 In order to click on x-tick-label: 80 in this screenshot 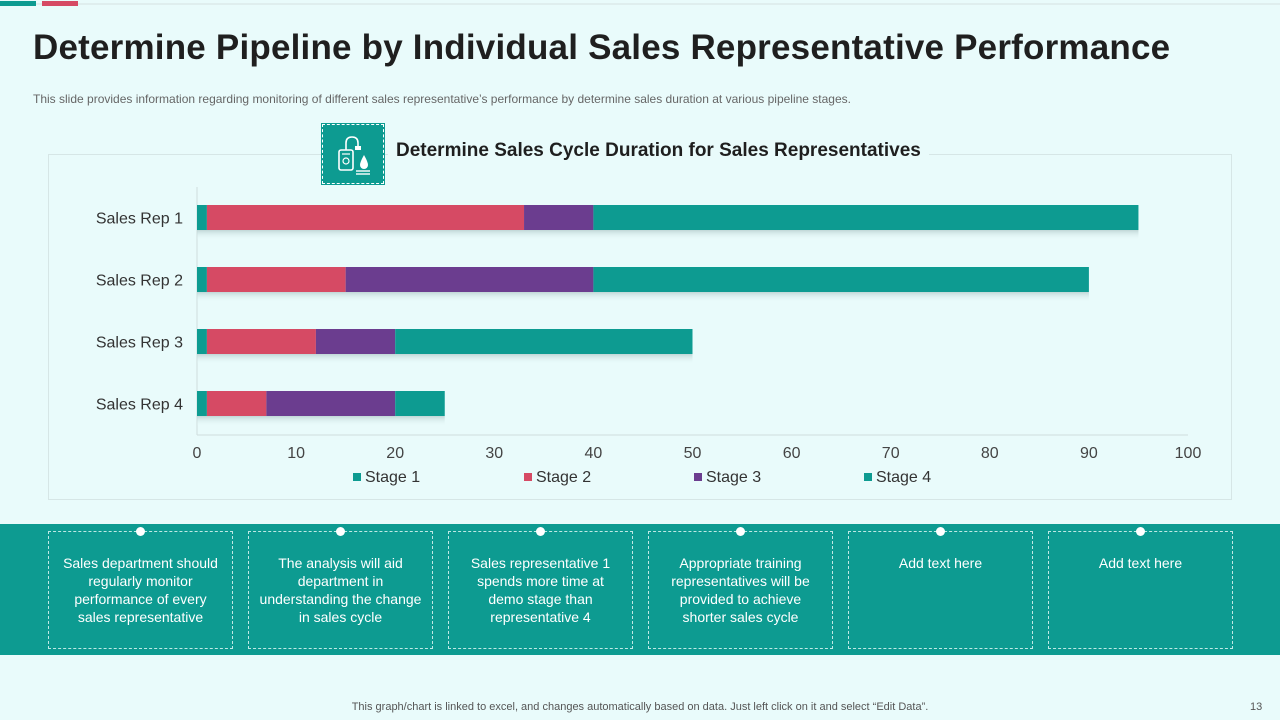, I will do `click(990, 453)`.